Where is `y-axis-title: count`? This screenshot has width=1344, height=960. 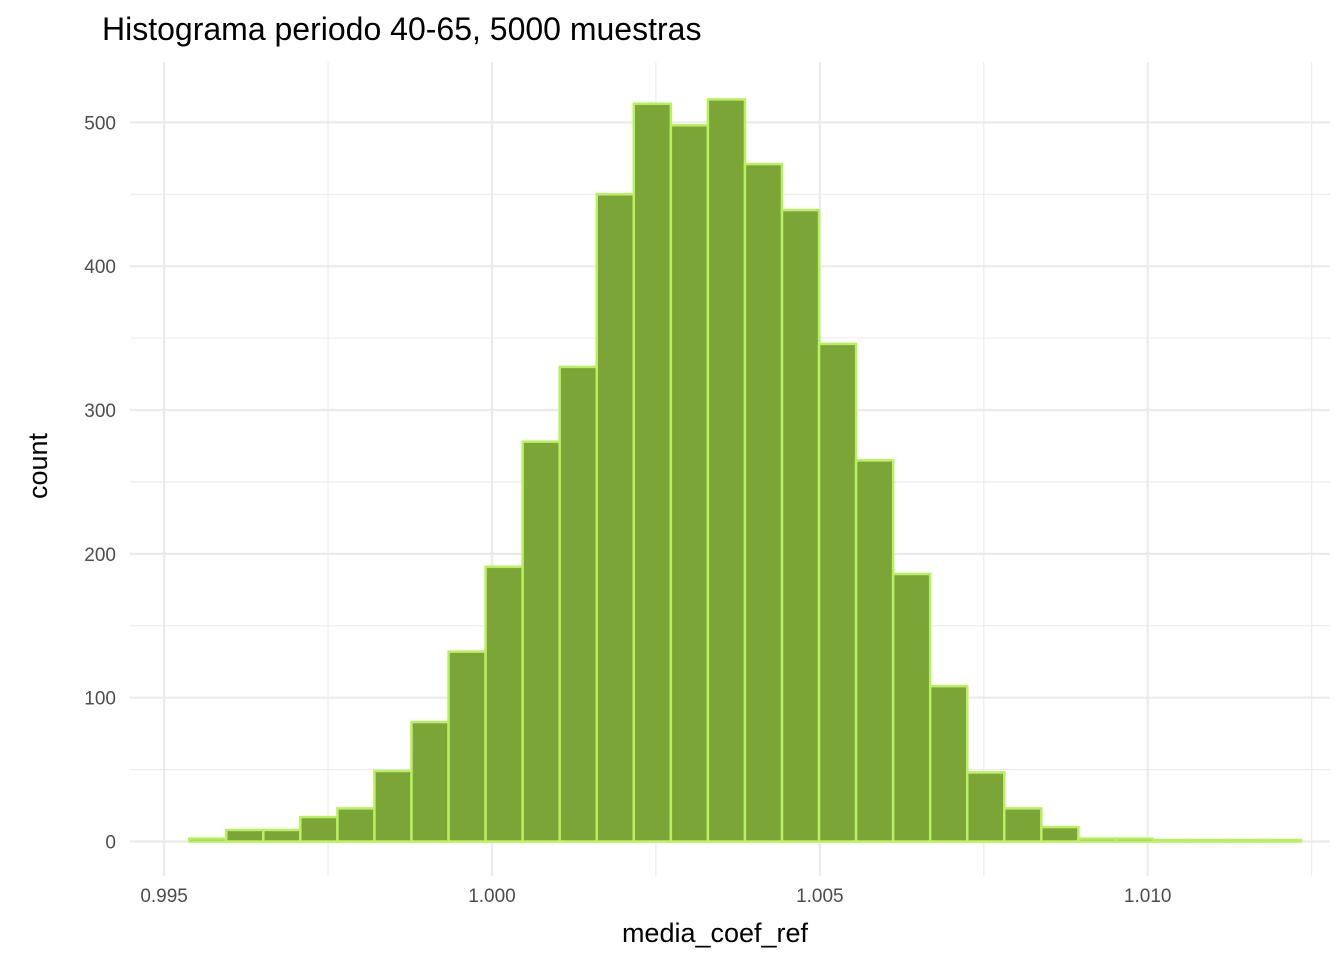
y-axis-title: count is located at coordinates (38, 465).